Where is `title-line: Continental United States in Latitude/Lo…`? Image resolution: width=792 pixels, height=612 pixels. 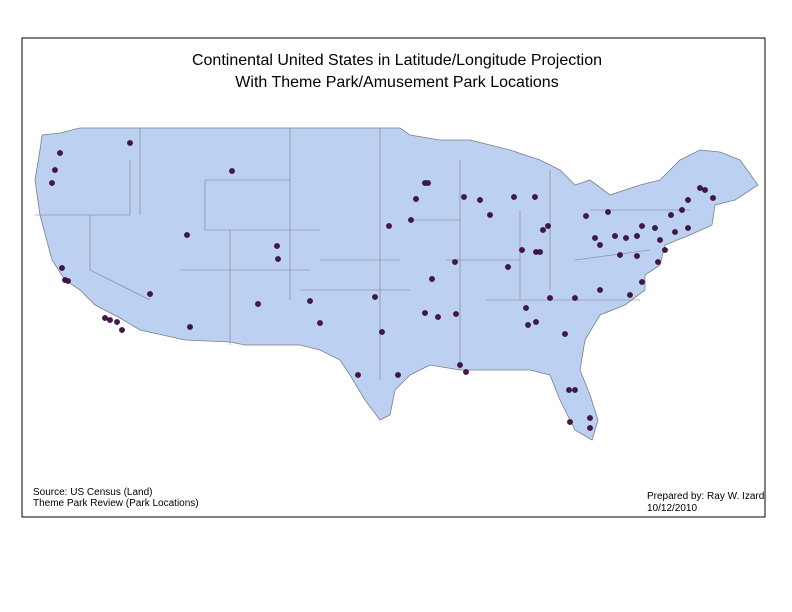 title-line: Continental United States in Latitude/Lo… is located at coordinates (397, 60).